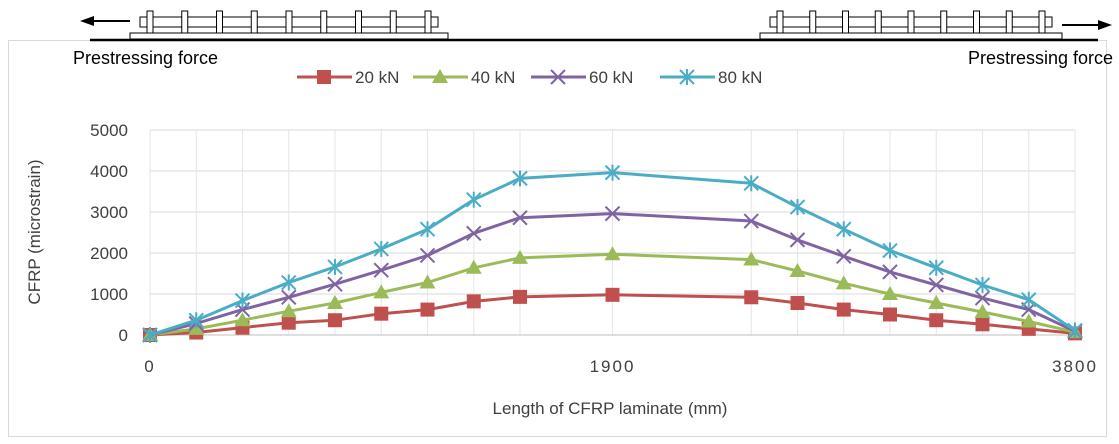 This screenshot has height=444, width=1119. Describe the element at coordinates (34, 231) in the screenshot. I see `y-axis-label: CFRP (microstrain)` at that location.